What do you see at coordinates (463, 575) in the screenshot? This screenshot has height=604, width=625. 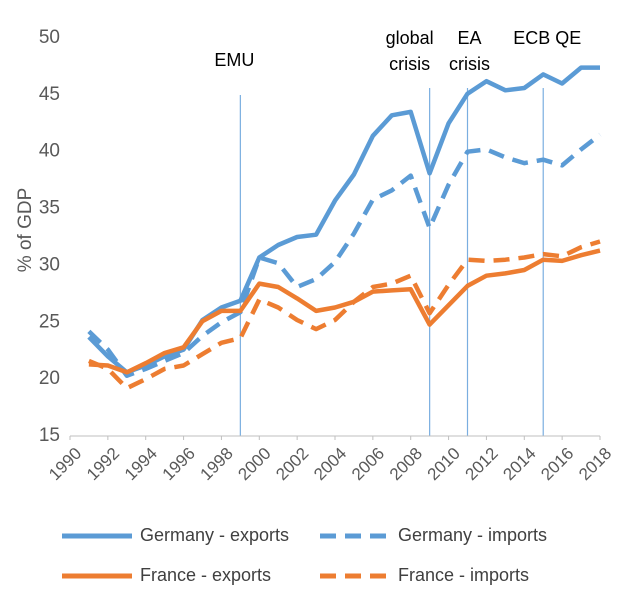 I see `legend-label: France - imports` at bounding box center [463, 575].